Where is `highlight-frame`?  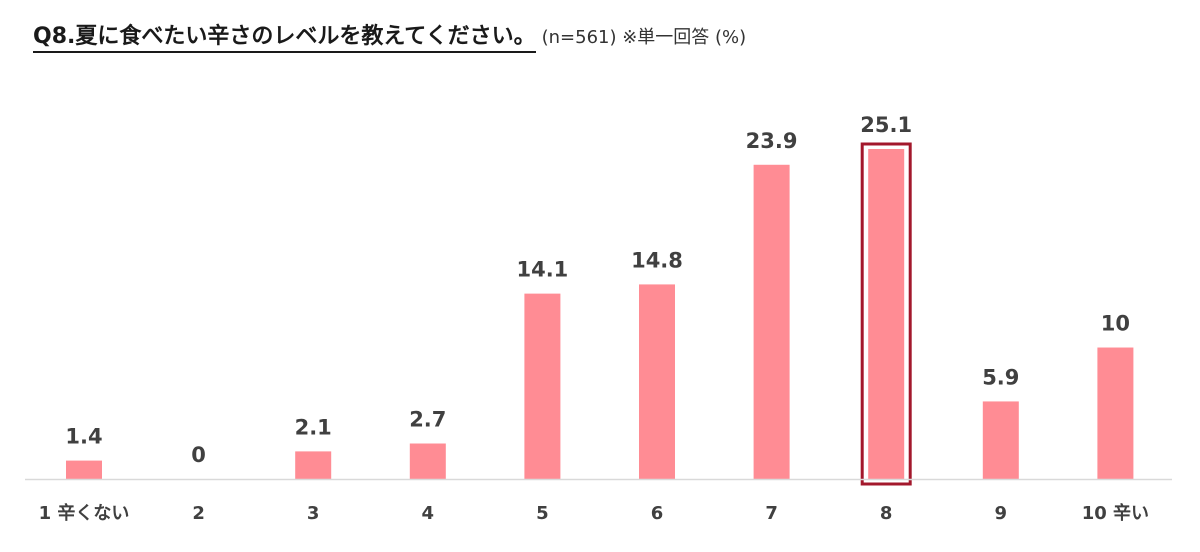 highlight-frame is located at coordinates (886, 314).